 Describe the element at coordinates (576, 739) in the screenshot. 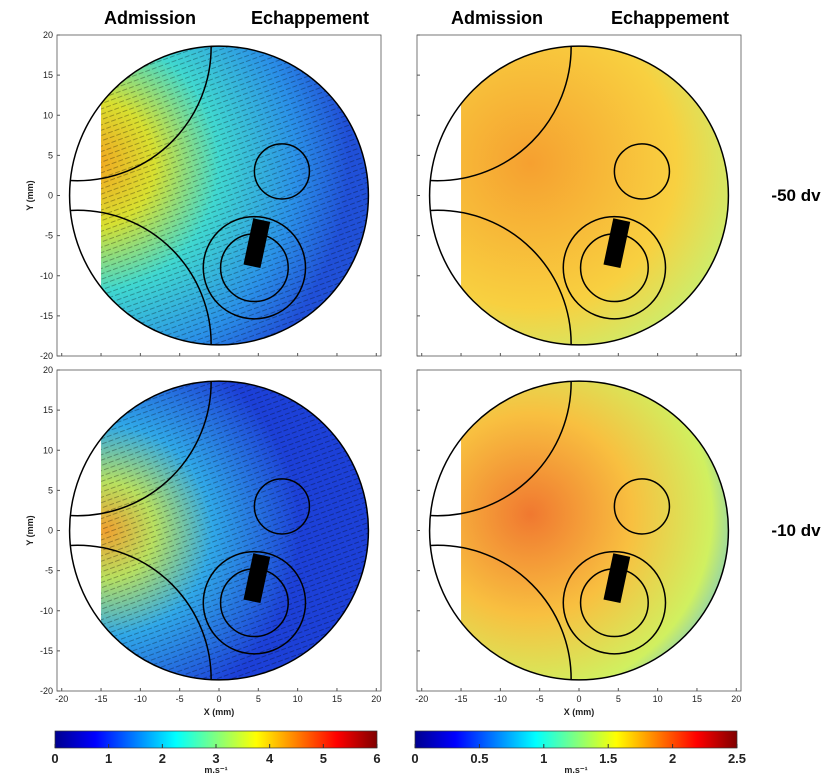

I see `colorbar` at that location.